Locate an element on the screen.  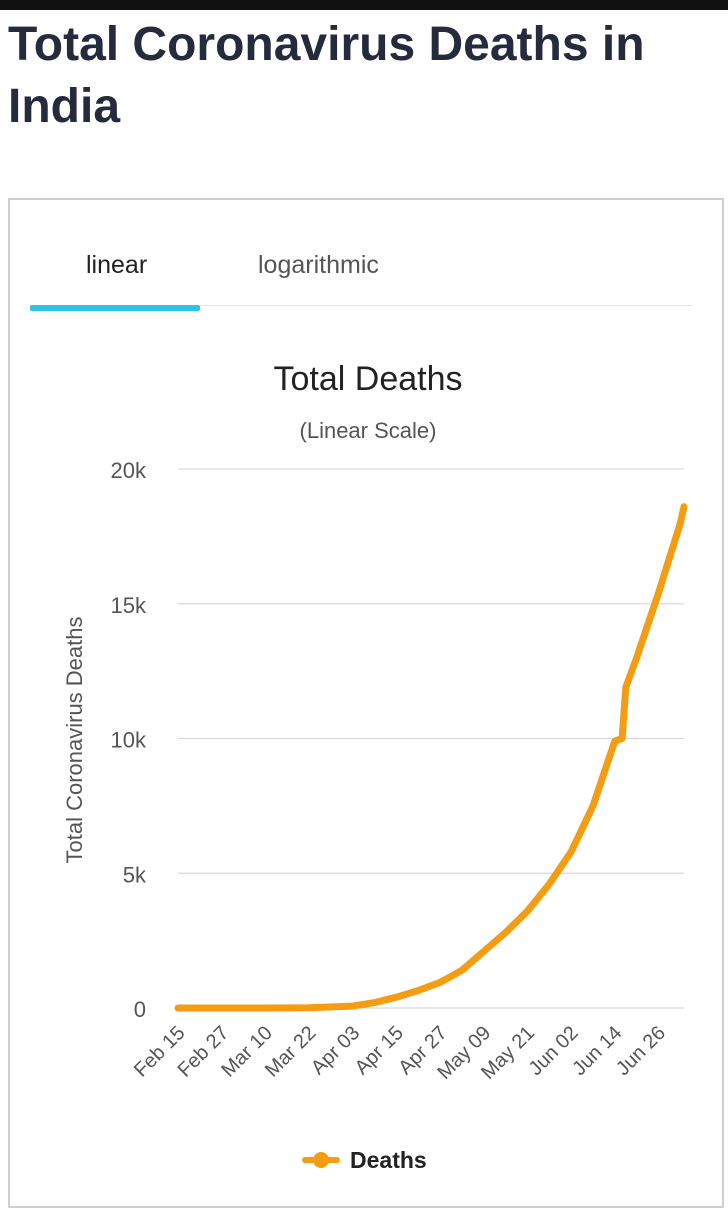
y-tick-label: 5k is located at coordinates (135, 874).